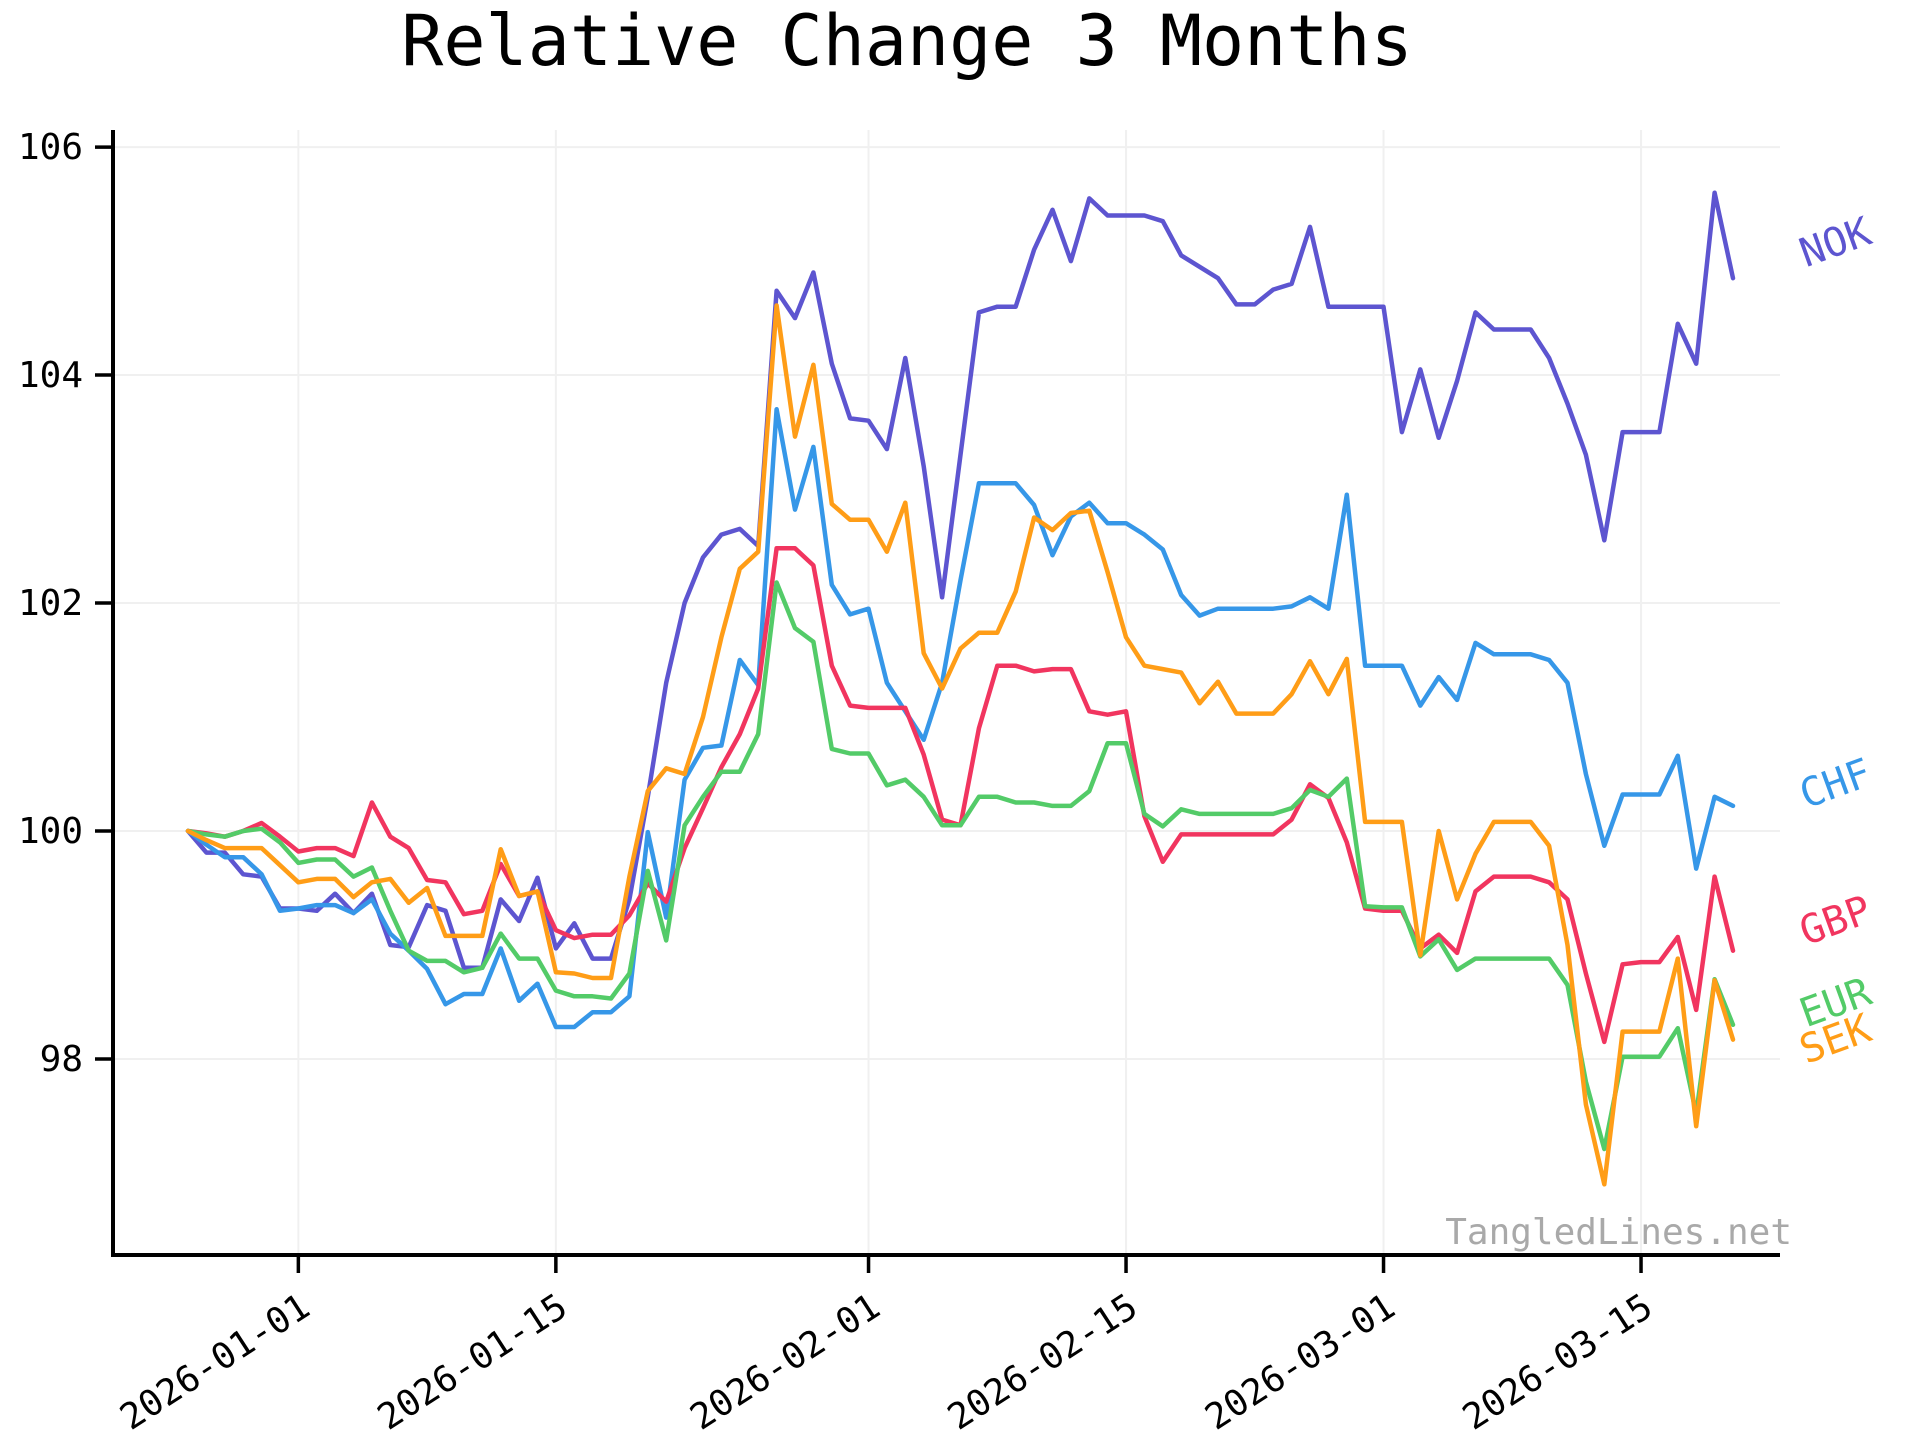 The width and height of the screenshot is (1920, 1440). What do you see at coordinates (1043, 1362) in the screenshot?
I see `x-tick-label: 2026-02-15` at bounding box center [1043, 1362].